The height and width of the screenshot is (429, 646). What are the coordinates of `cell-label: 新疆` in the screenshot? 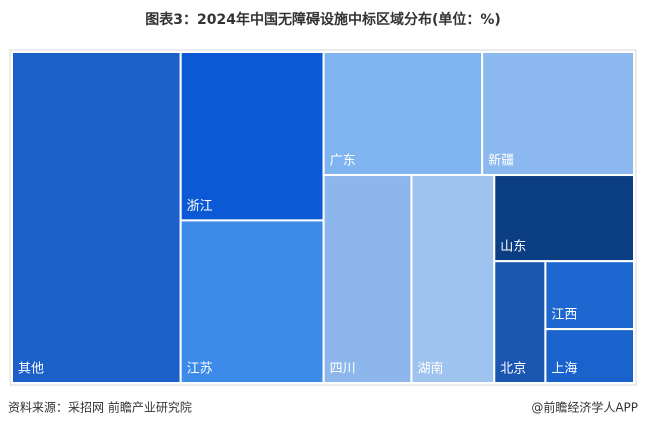 It's located at (501, 161).